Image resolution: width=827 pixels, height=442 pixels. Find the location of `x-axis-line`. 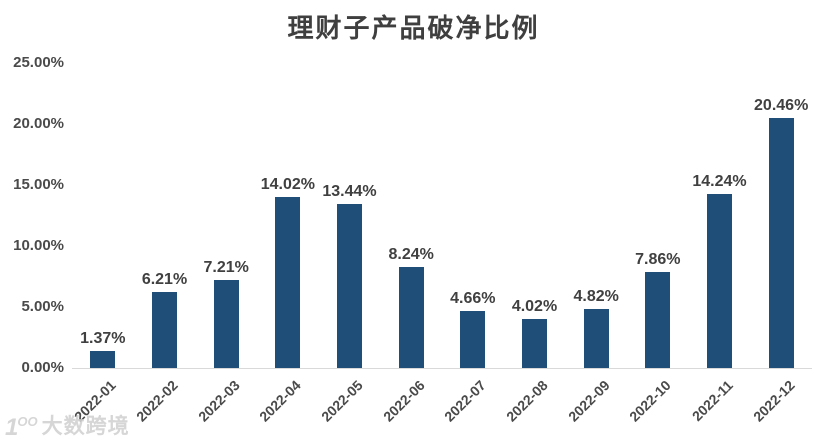

x-axis-line is located at coordinates (442, 368).